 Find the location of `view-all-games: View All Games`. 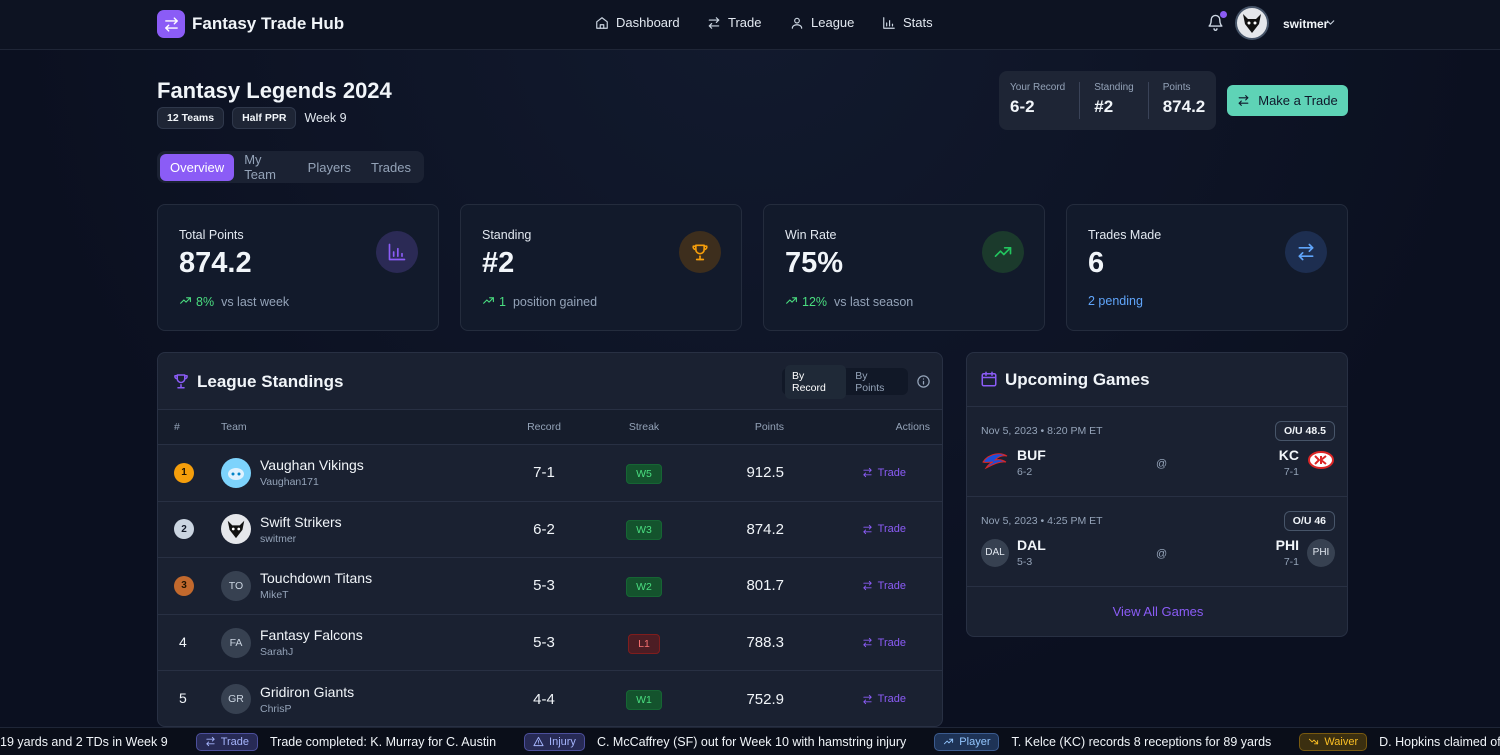

view-all-games: View All Games is located at coordinates (1157, 611).